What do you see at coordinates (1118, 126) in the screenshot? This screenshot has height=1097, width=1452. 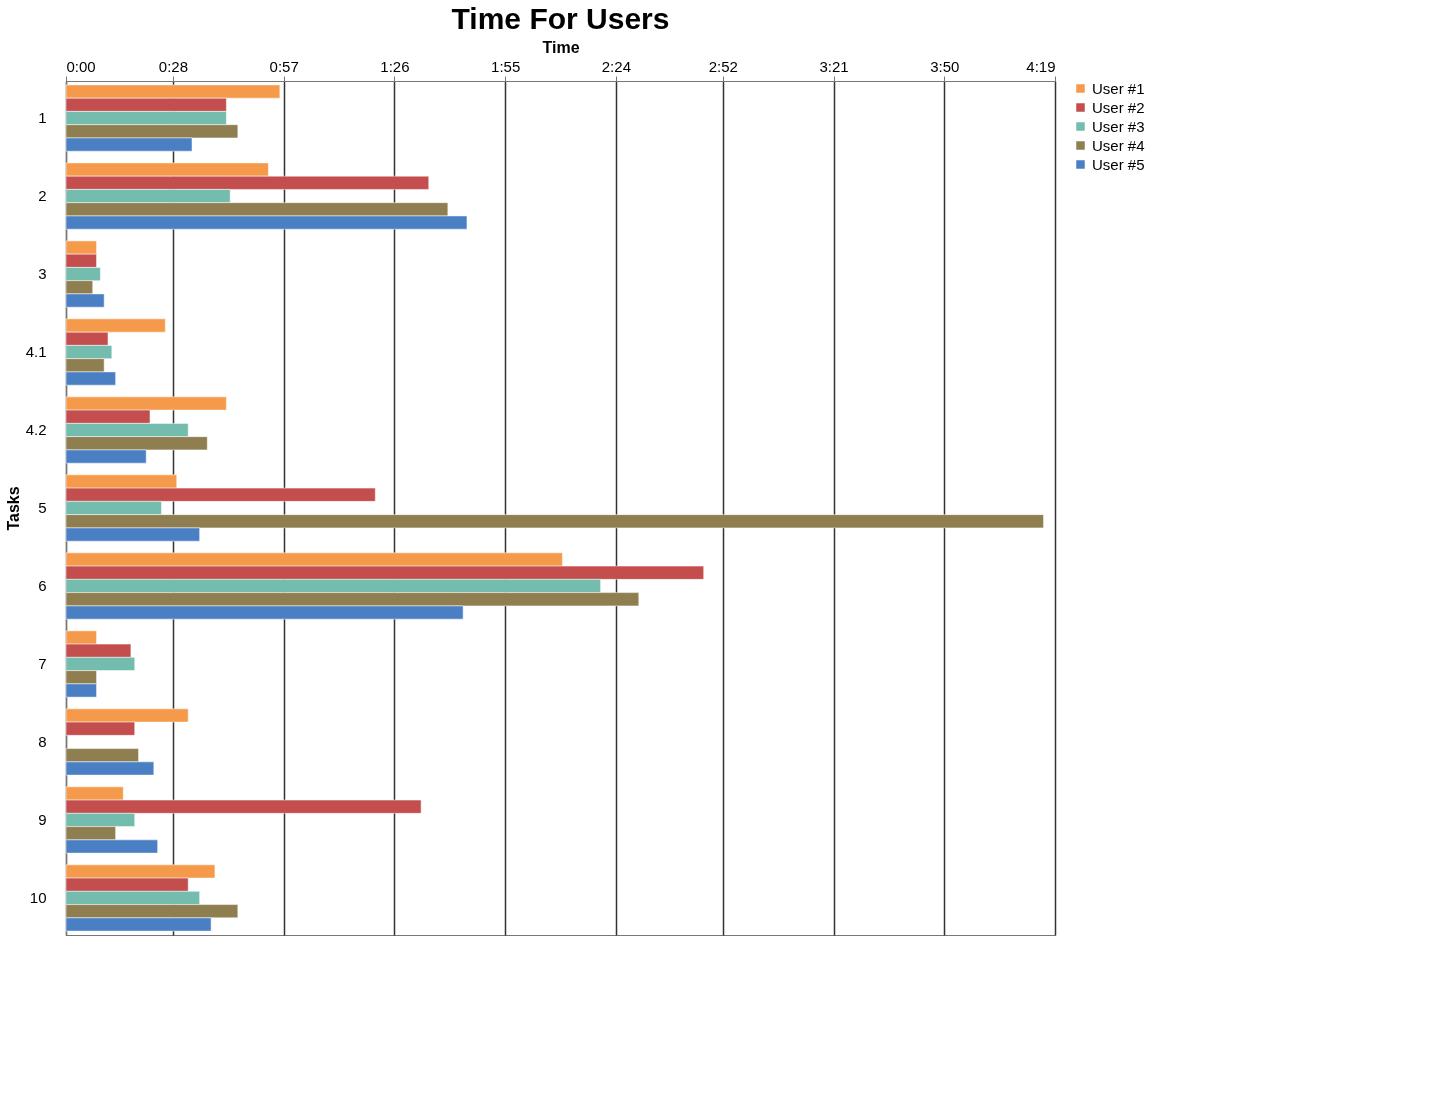 I see `legend-label: User #3` at bounding box center [1118, 126].